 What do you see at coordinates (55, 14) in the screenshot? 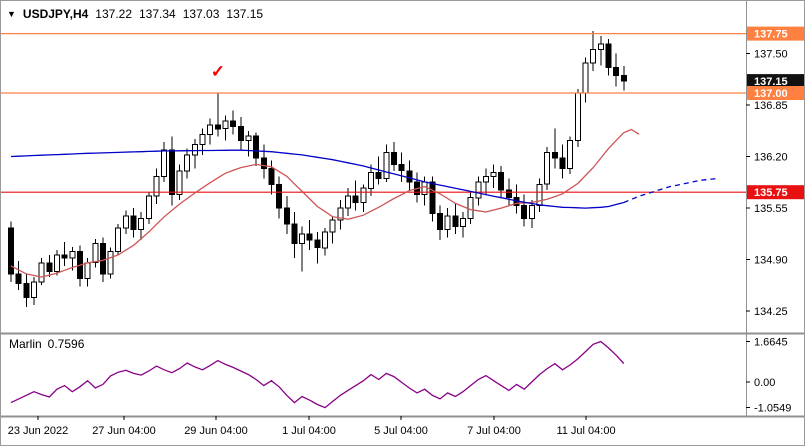
I see `symbol-timeframe-label: USDJPY,H4` at bounding box center [55, 14].